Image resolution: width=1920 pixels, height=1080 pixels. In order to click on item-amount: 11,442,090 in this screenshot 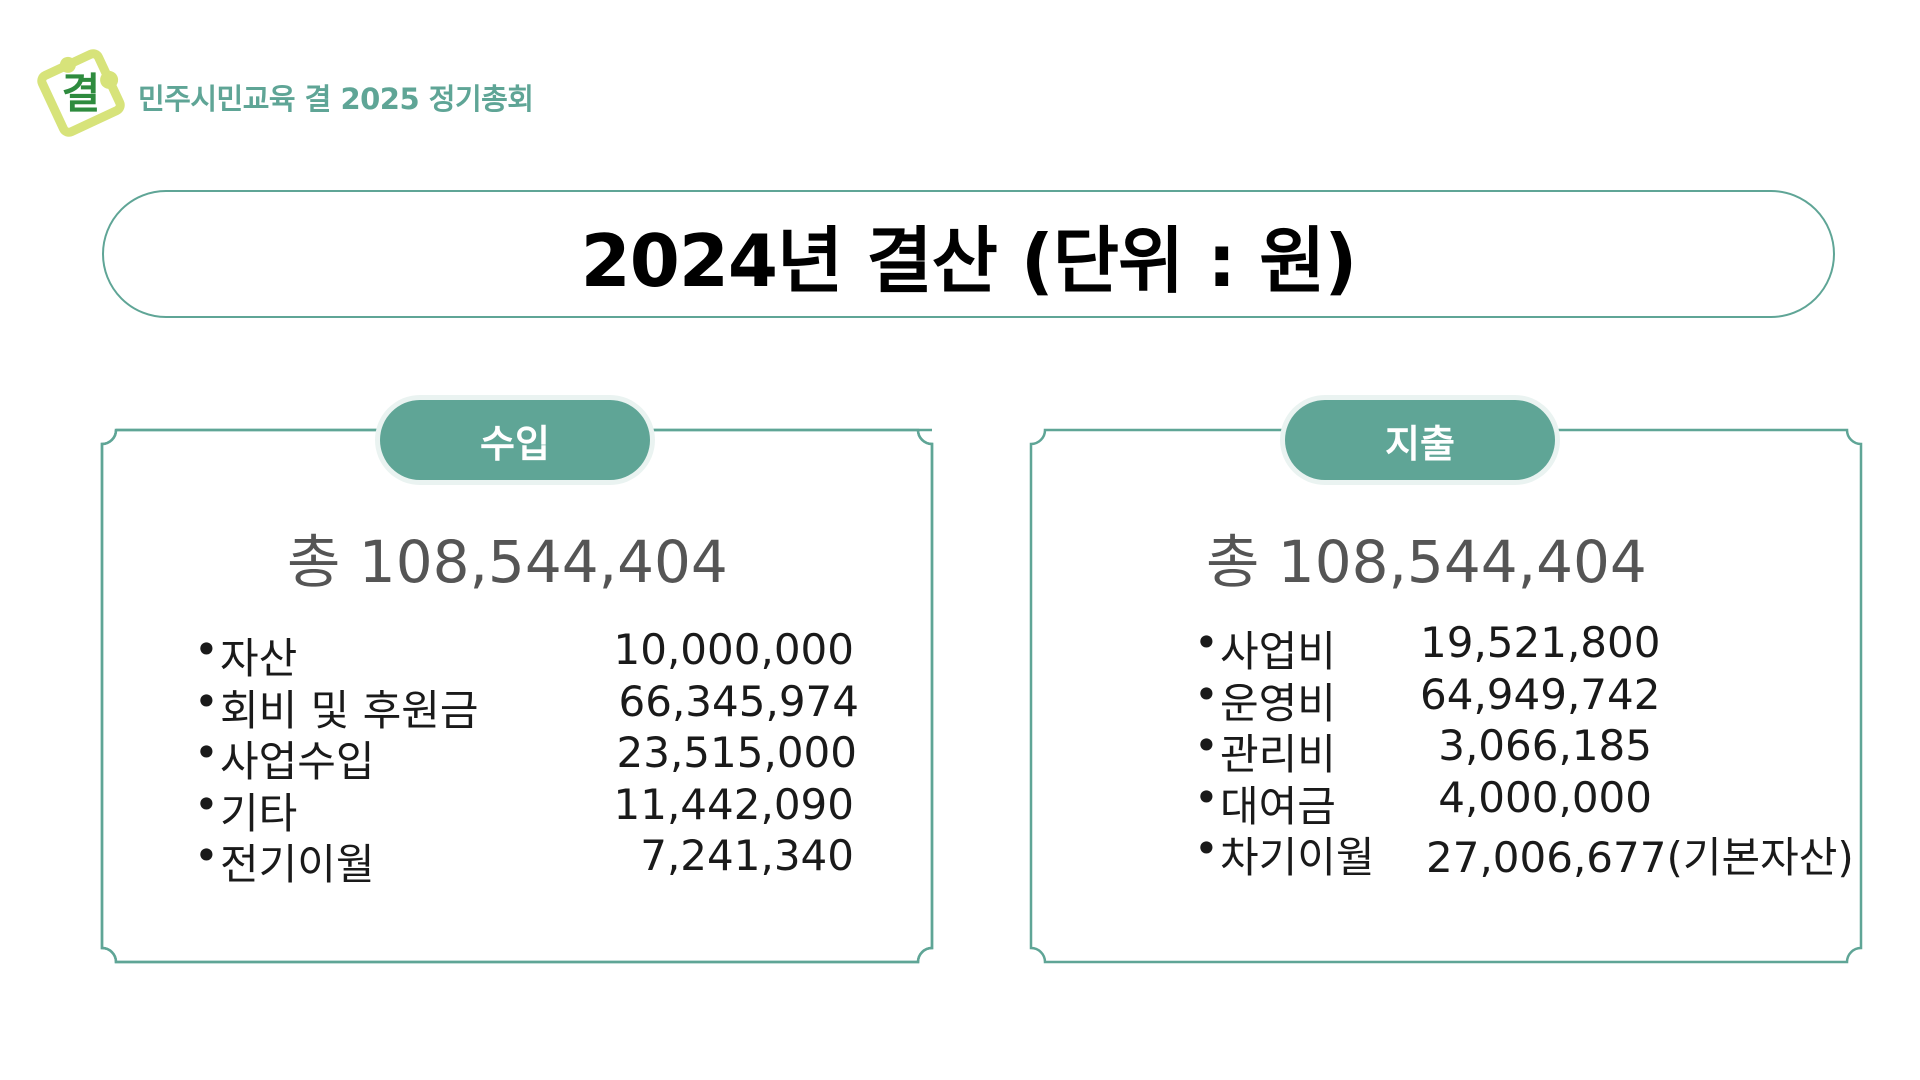, I will do `click(733, 804)`.